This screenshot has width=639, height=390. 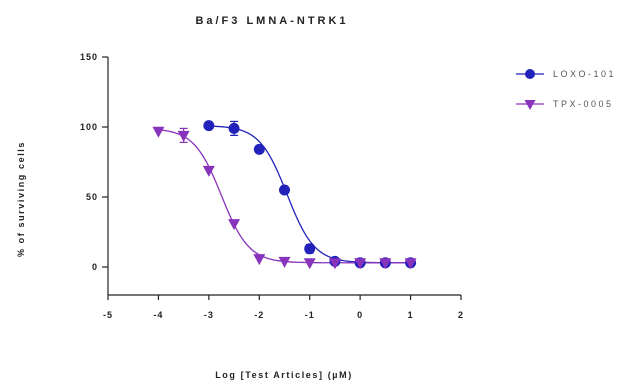 I want to click on legend: LOXO-101 TPX-0005, so click(x=566, y=89).